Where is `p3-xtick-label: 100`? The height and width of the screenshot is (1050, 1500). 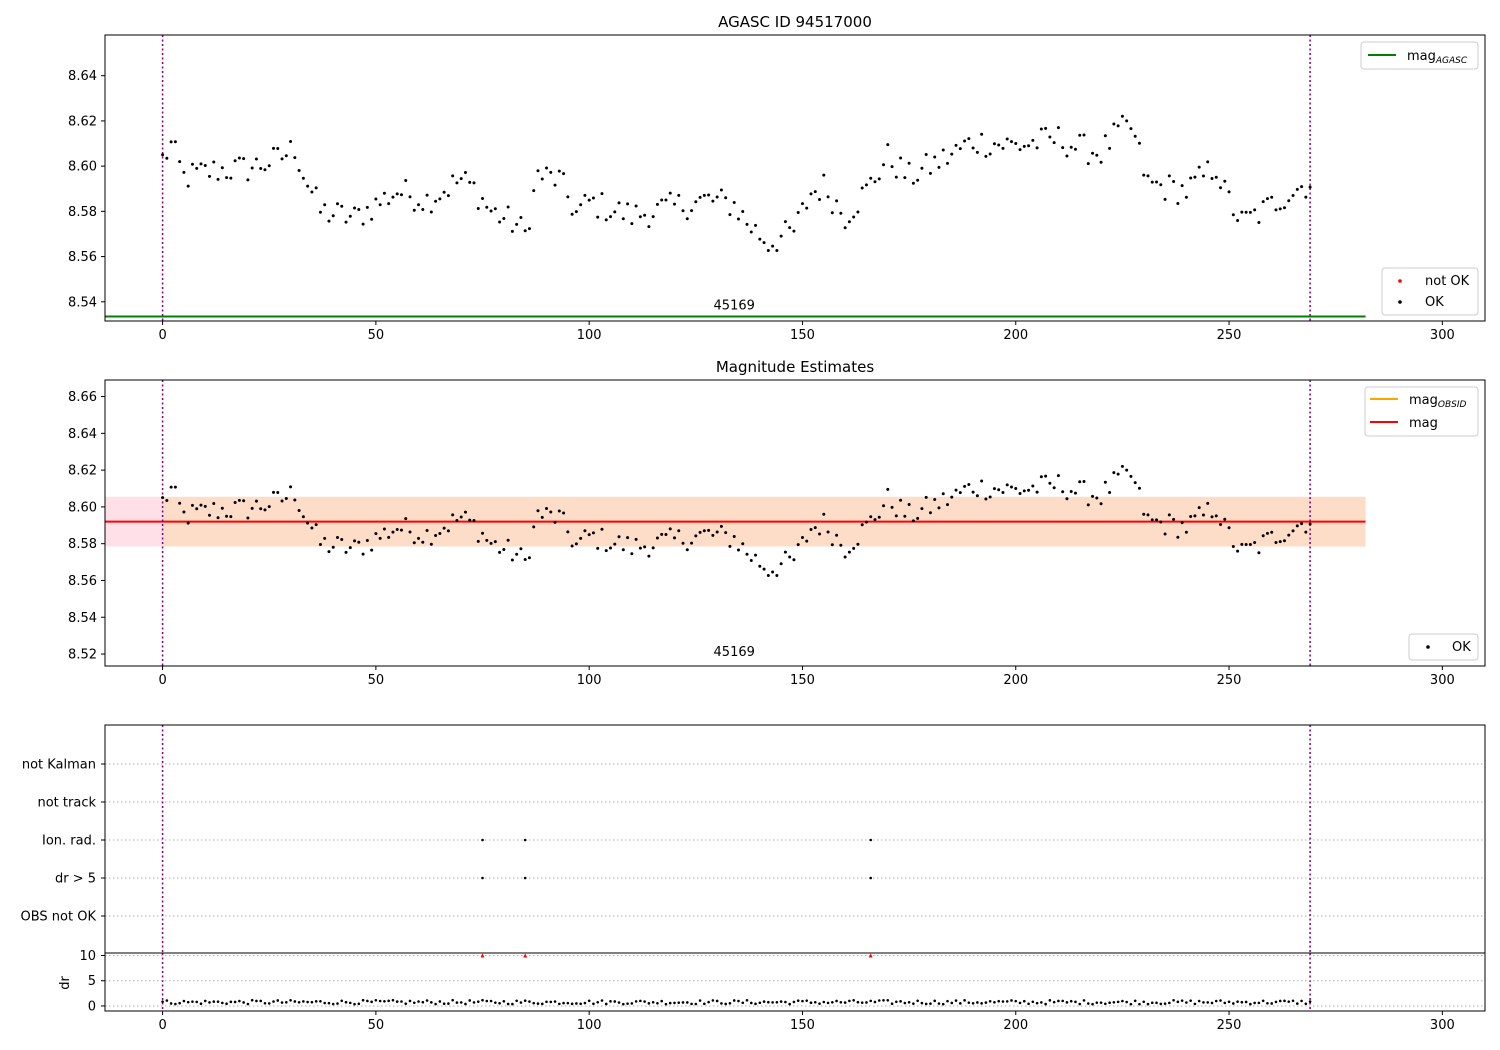
p3-xtick-label: 100 is located at coordinates (589, 1025).